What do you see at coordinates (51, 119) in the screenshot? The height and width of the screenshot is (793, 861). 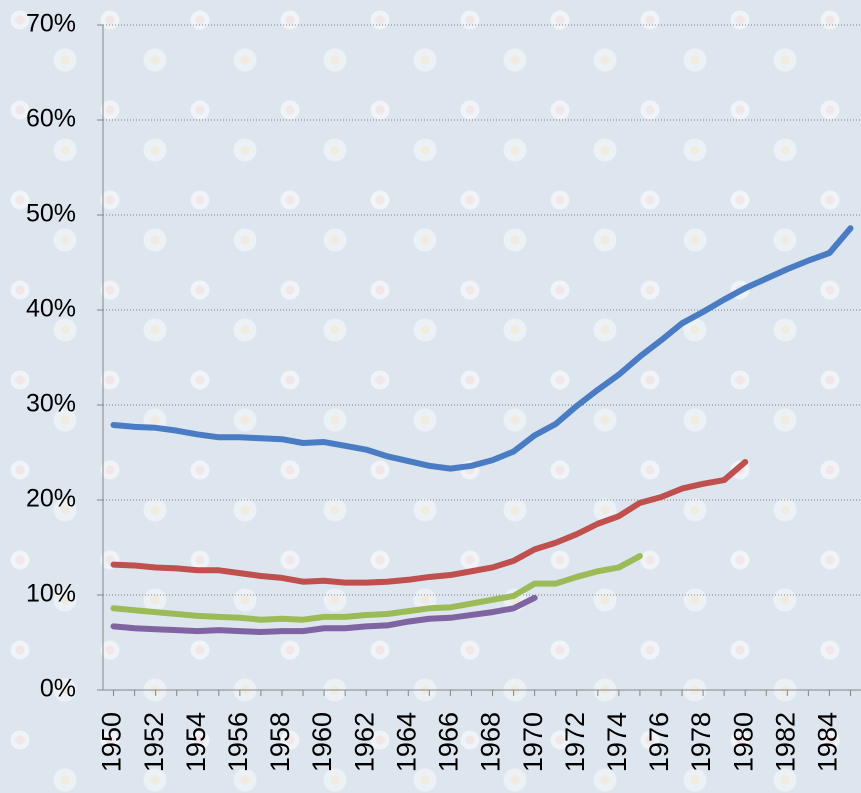 I see `y-tick-label: 60%` at bounding box center [51, 119].